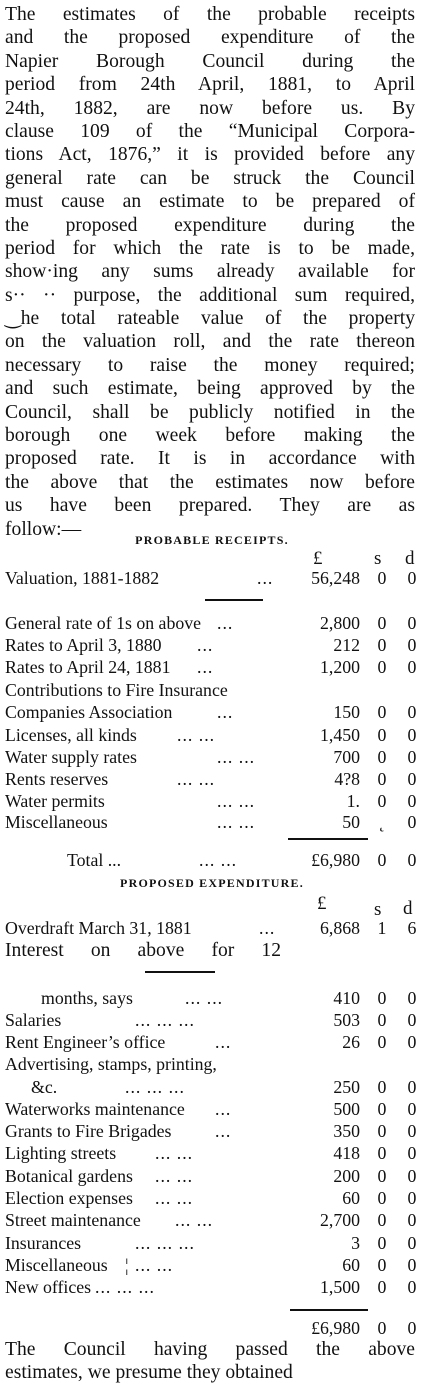 This screenshot has width=424, height=1390. What do you see at coordinates (180, 972) in the screenshot?
I see `expenditure-rule` at bounding box center [180, 972].